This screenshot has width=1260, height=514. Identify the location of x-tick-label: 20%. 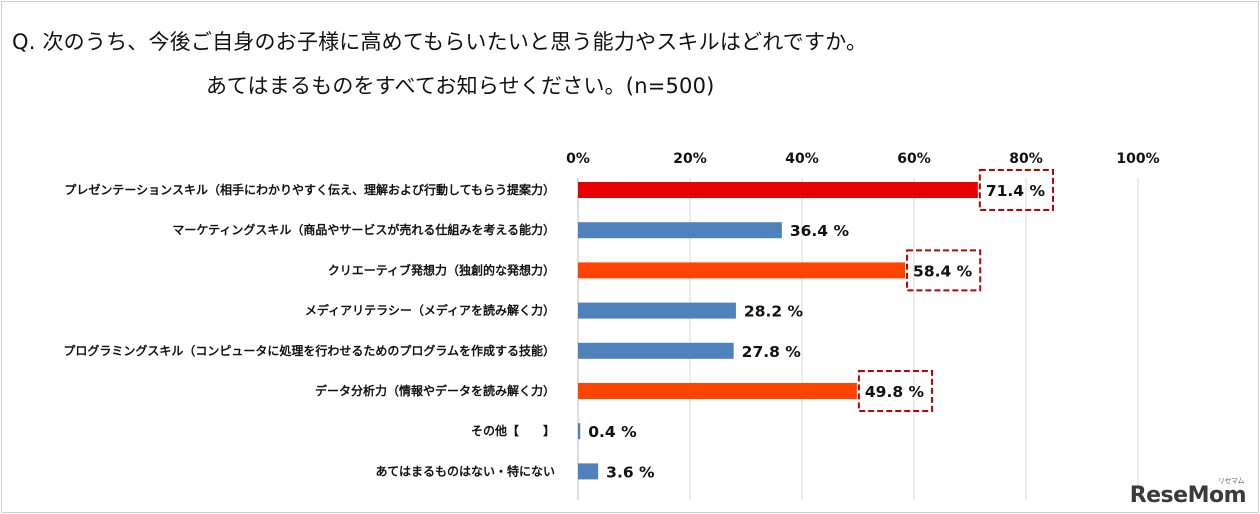
(690, 159).